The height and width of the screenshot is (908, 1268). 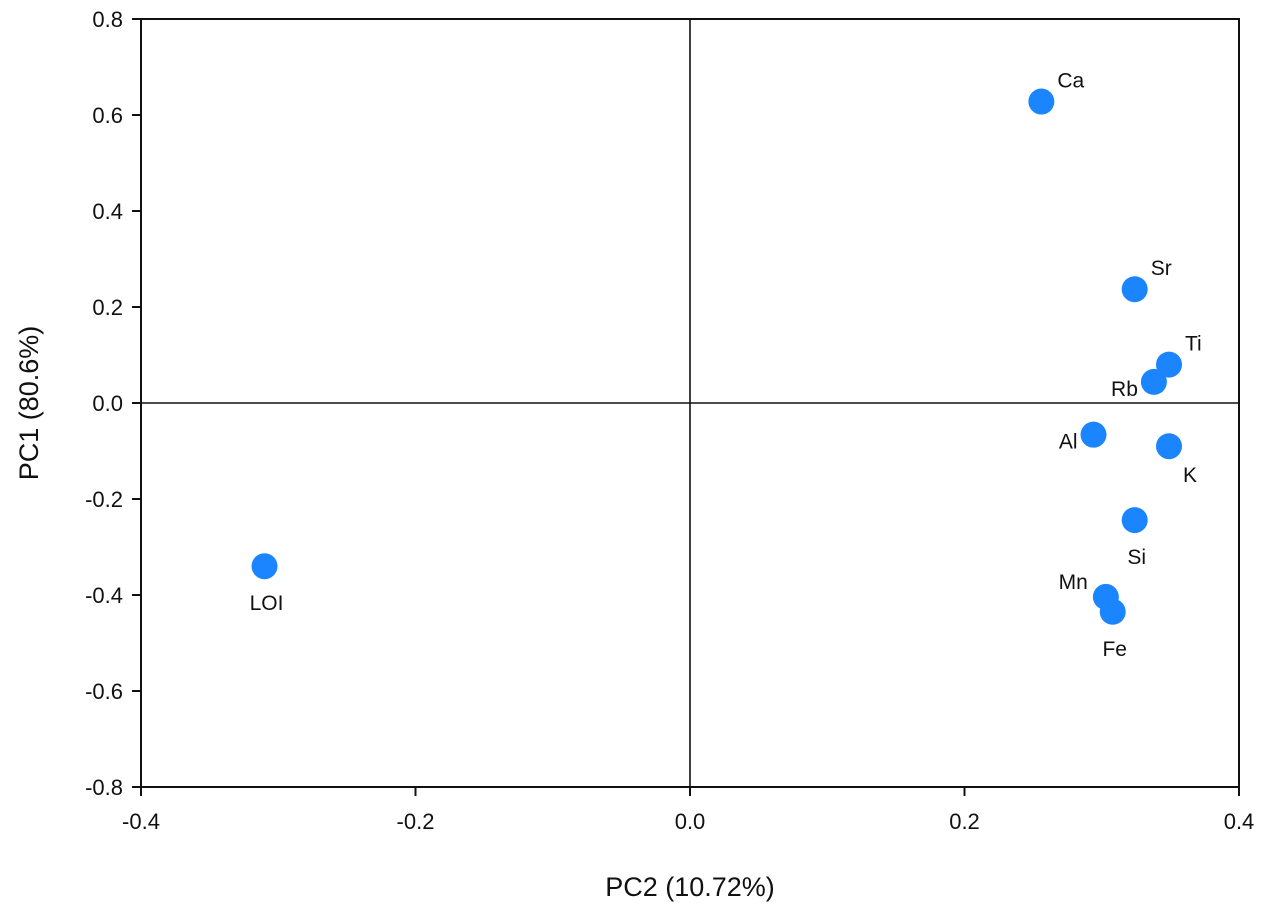 I want to click on y-tick-label: -0.8, so click(x=104, y=787).